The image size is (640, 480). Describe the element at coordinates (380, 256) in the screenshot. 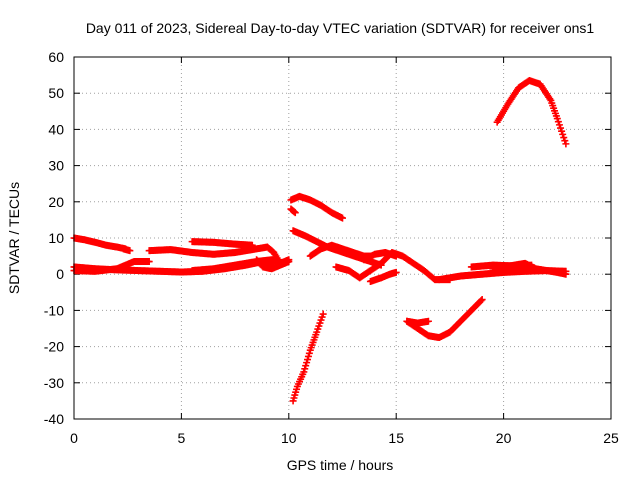

I see `series-arc-n` at that location.